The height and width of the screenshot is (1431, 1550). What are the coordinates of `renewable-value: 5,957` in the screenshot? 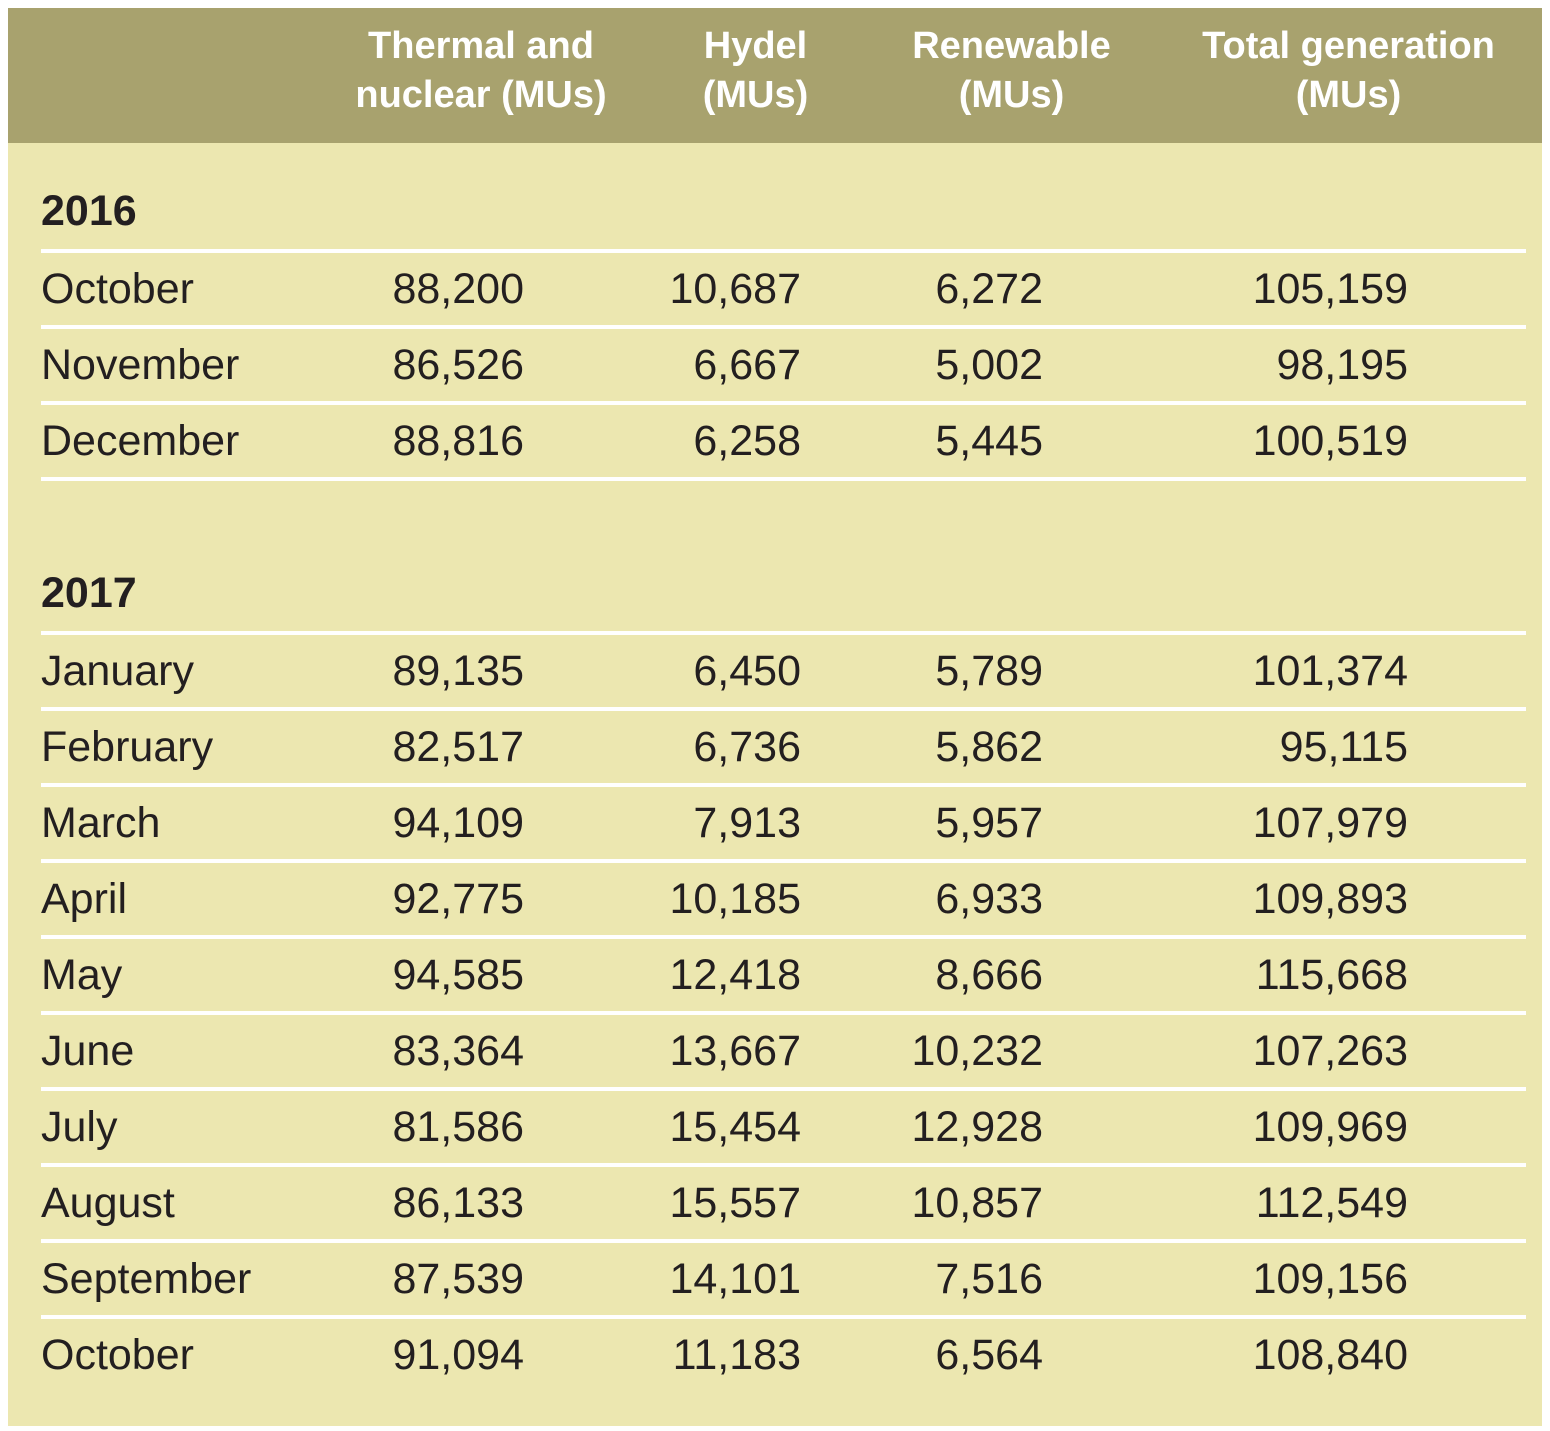 It's located at (989, 823).